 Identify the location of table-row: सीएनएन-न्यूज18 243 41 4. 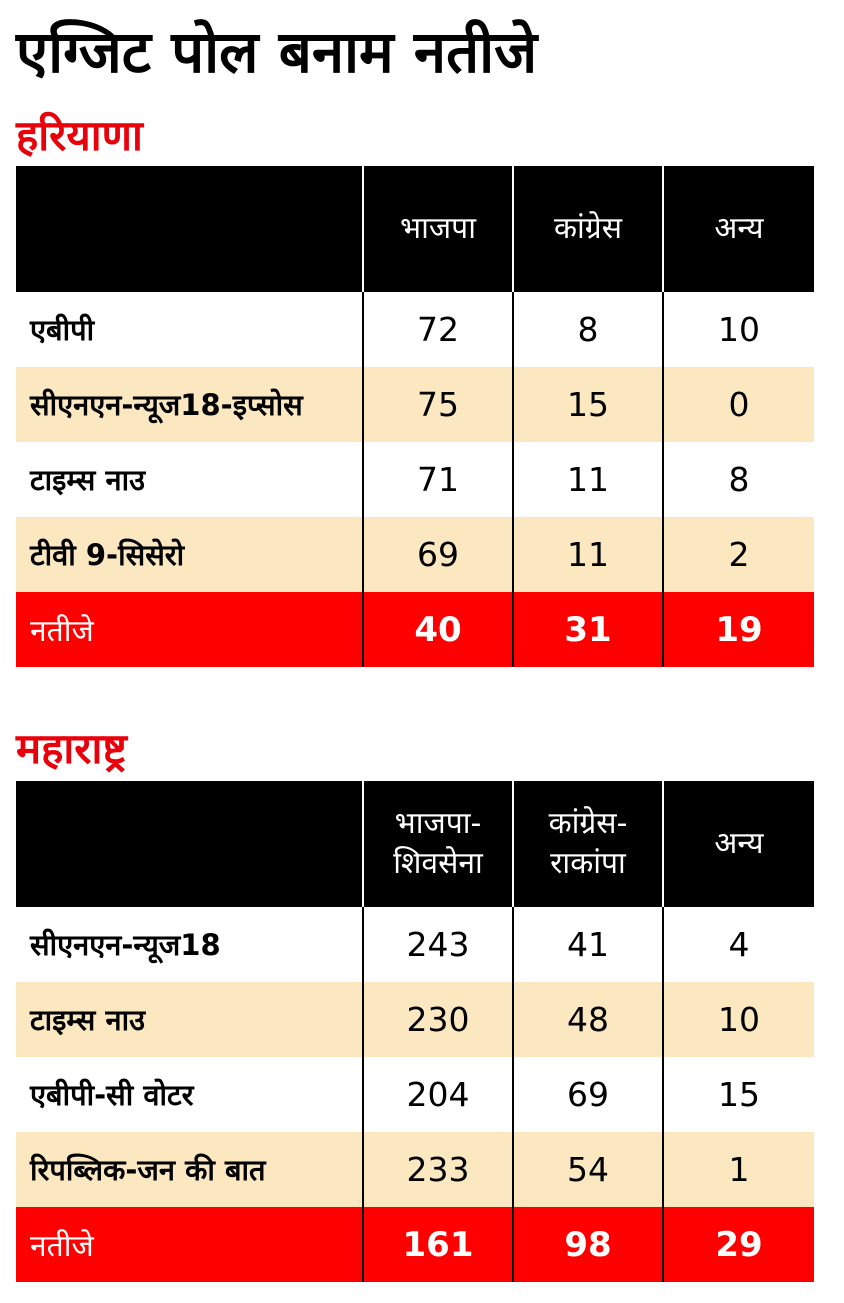
(415, 944).